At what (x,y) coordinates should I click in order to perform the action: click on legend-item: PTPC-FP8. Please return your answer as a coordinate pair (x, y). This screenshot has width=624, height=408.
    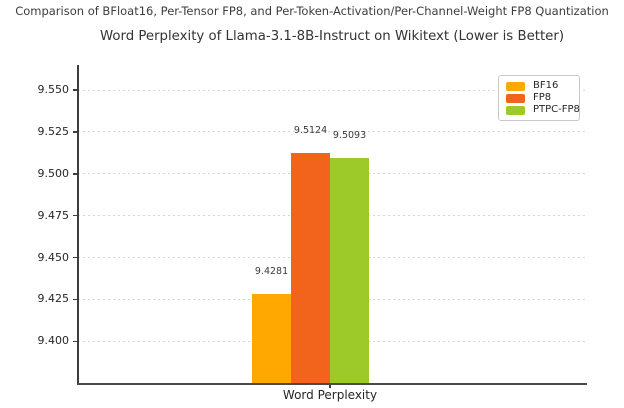
    Looking at the image, I should click on (543, 110).